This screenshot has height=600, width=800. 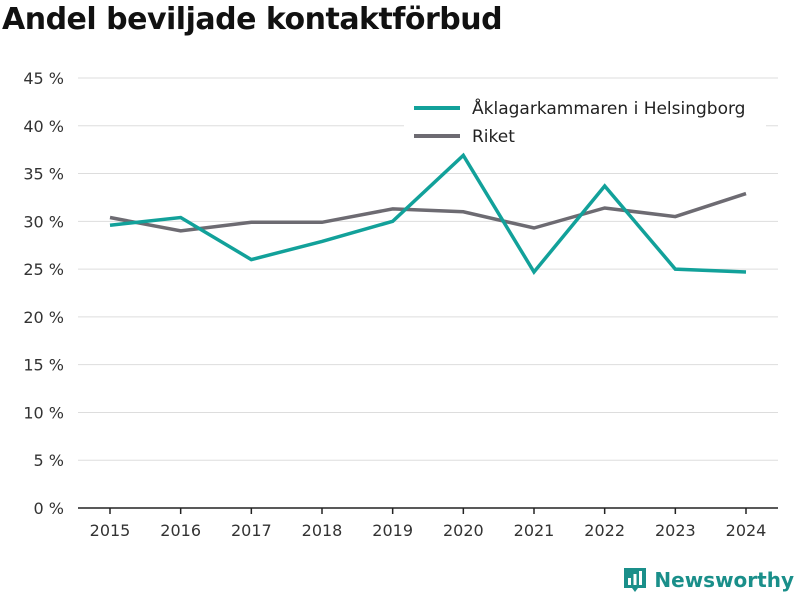 I want to click on x-tick-label: 2016, so click(x=180, y=530).